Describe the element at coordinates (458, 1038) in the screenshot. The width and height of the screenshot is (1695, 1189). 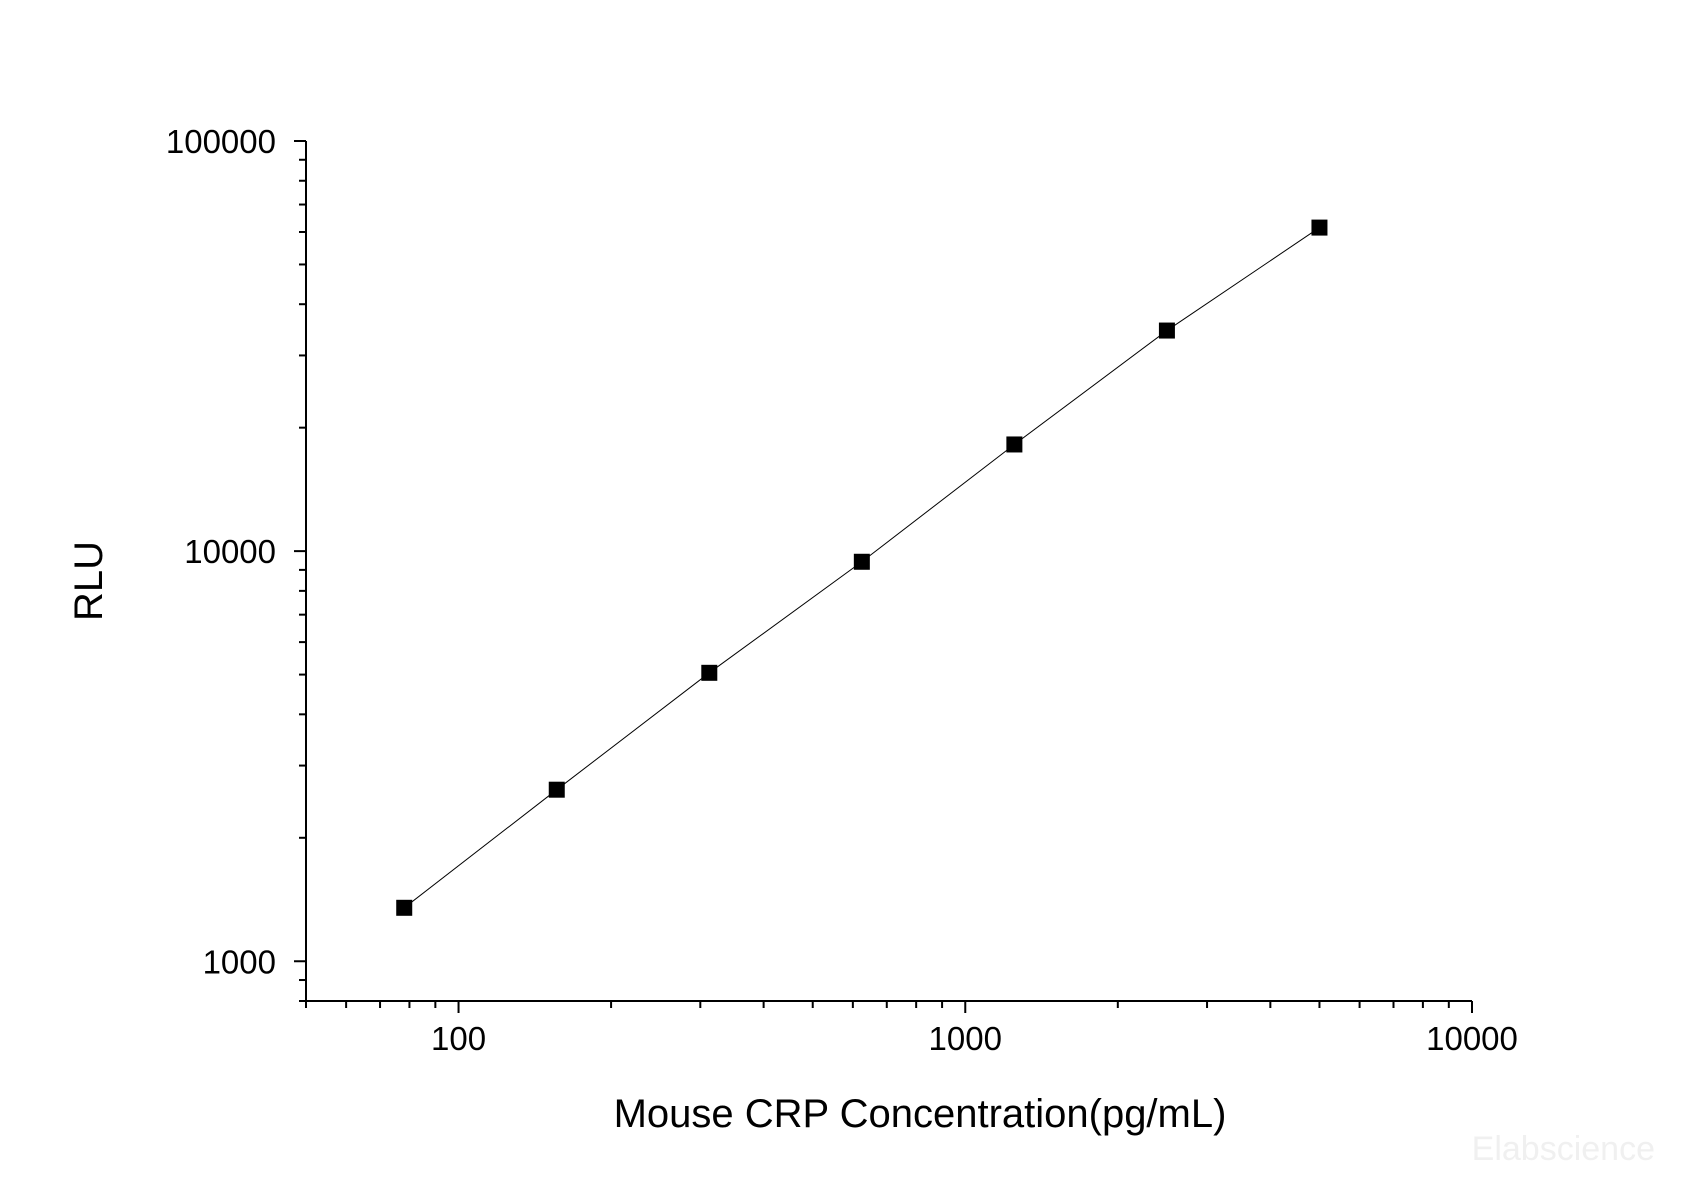
I see `x-tick-label: 100` at that location.